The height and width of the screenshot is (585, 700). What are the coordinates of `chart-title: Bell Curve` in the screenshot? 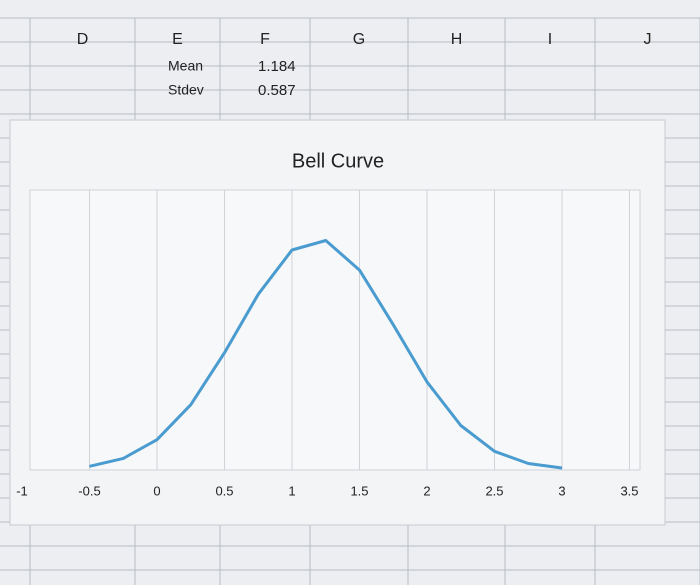 It's located at (338, 161).